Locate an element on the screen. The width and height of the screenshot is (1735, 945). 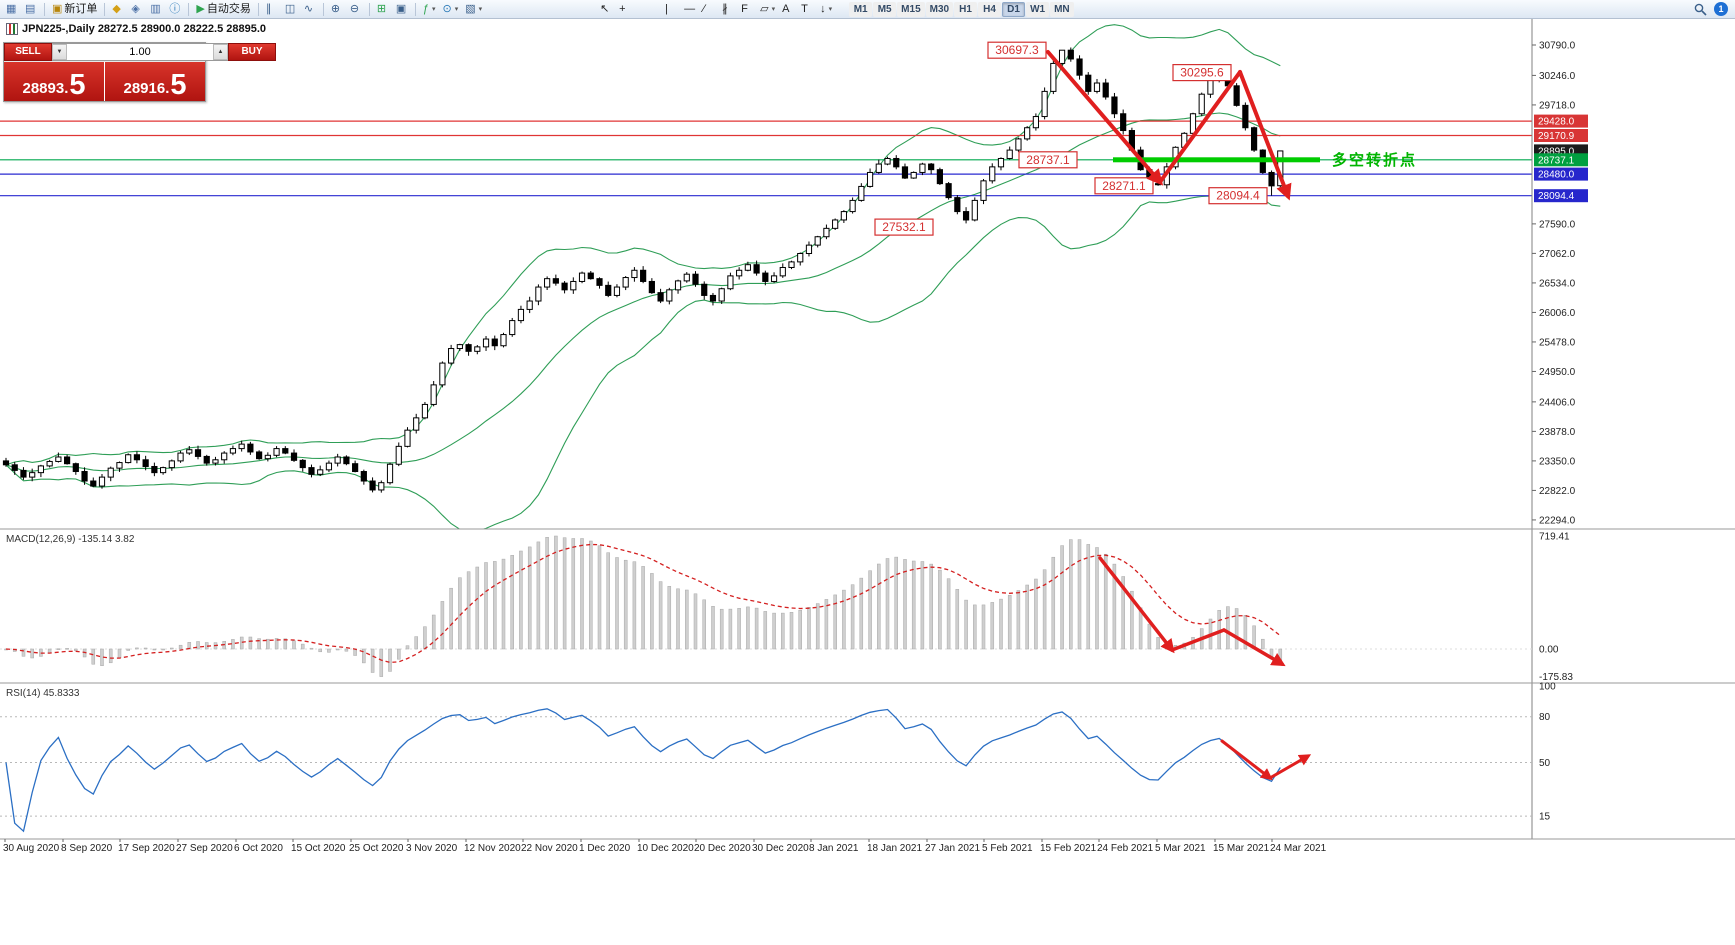
terminal-icon: ▥ is located at coordinates (156, 9).